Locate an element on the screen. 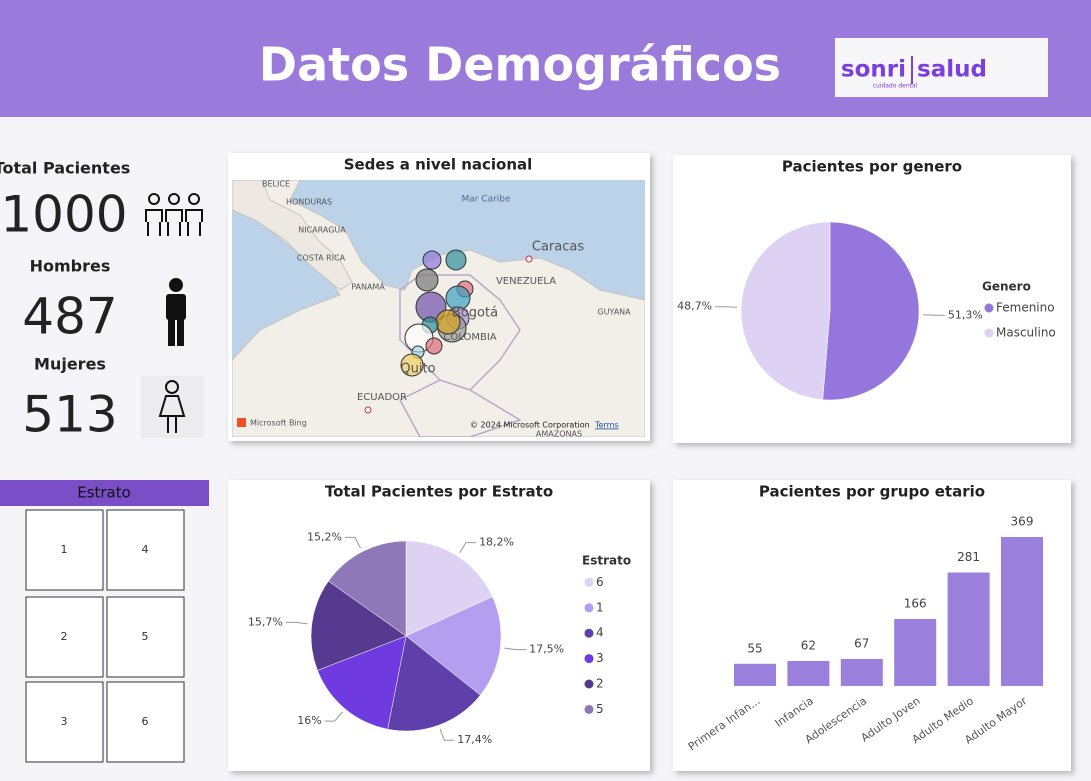 The image size is (1091, 781). map-label: GUYANA is located at coordinates (614, 312).